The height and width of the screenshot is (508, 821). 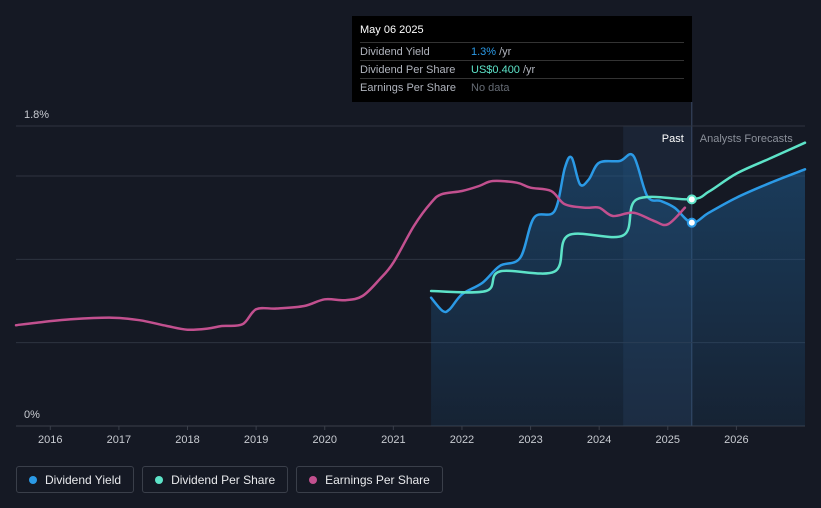 I want to click on x-tick-label: 2022, so click(x=462, y=440).